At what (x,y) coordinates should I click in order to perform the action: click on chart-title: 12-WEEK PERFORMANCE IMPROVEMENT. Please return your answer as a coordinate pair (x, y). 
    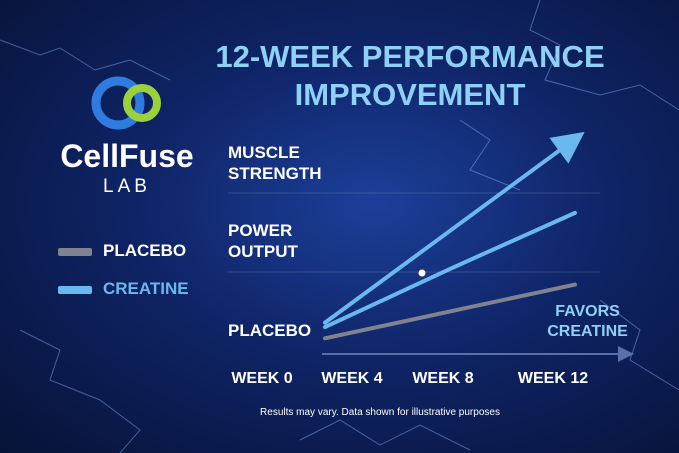
    Looking at the image, I should click on (410, 75).